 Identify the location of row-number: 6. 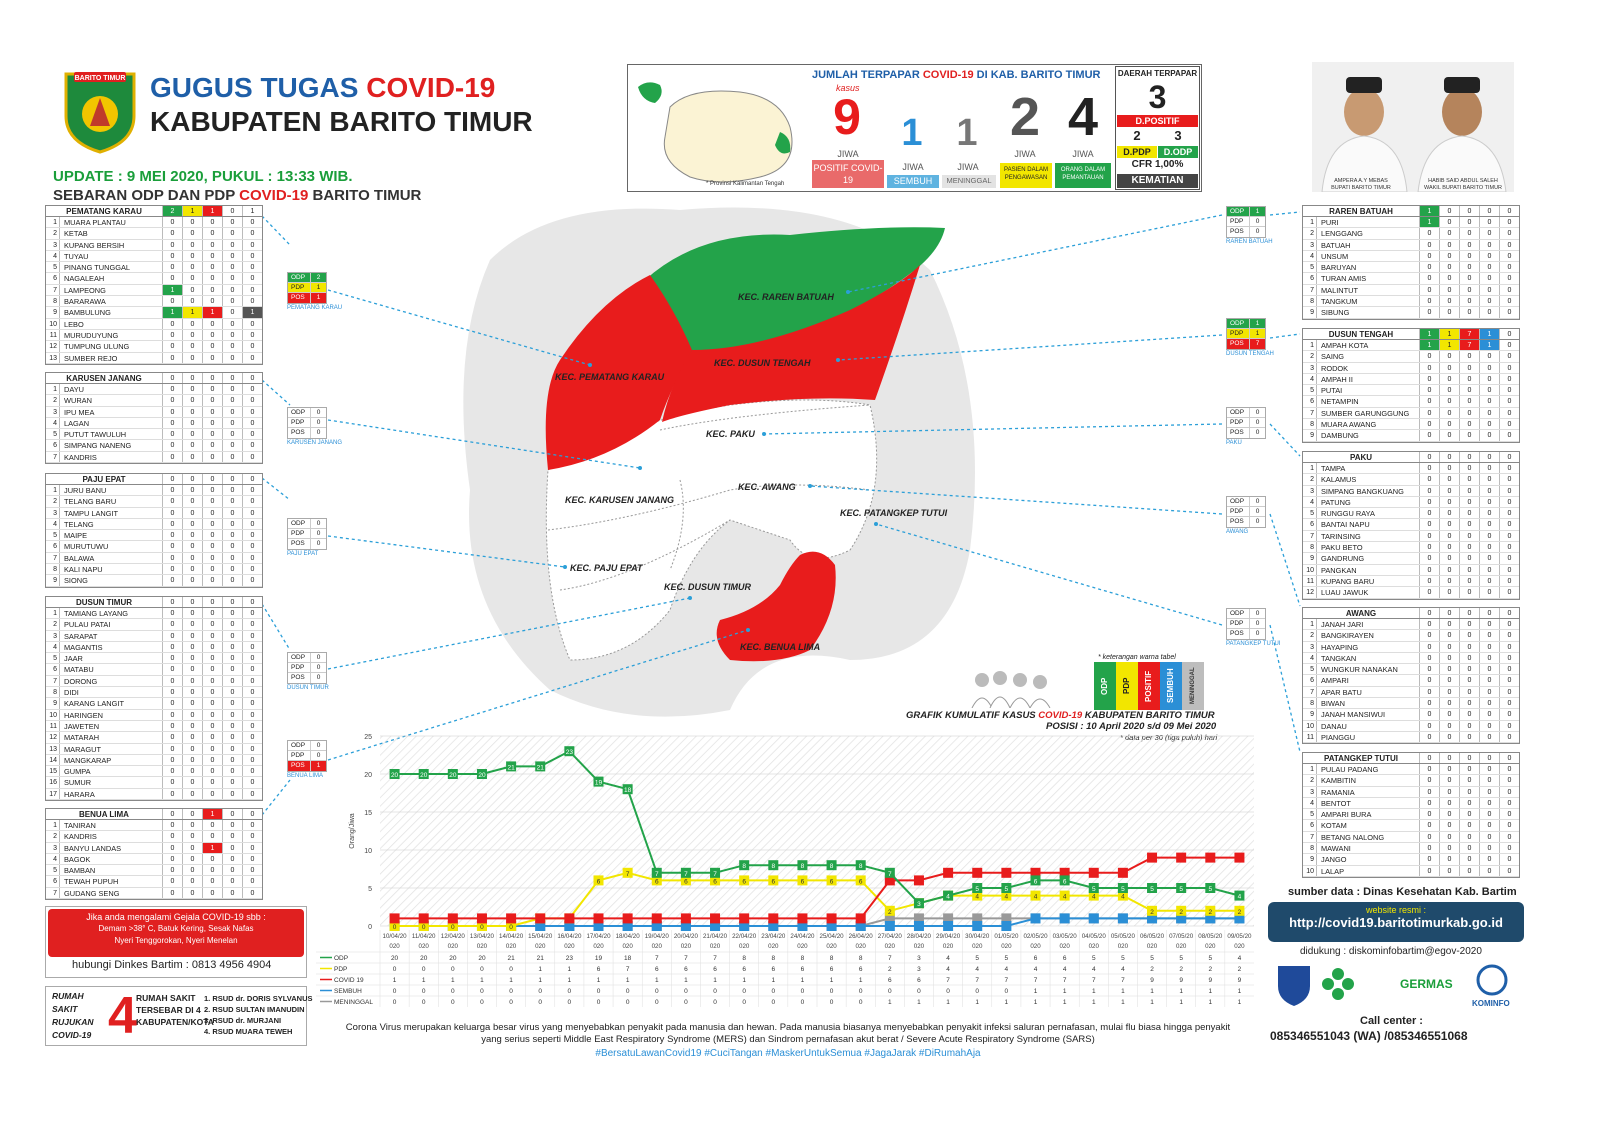
(1310, 401).